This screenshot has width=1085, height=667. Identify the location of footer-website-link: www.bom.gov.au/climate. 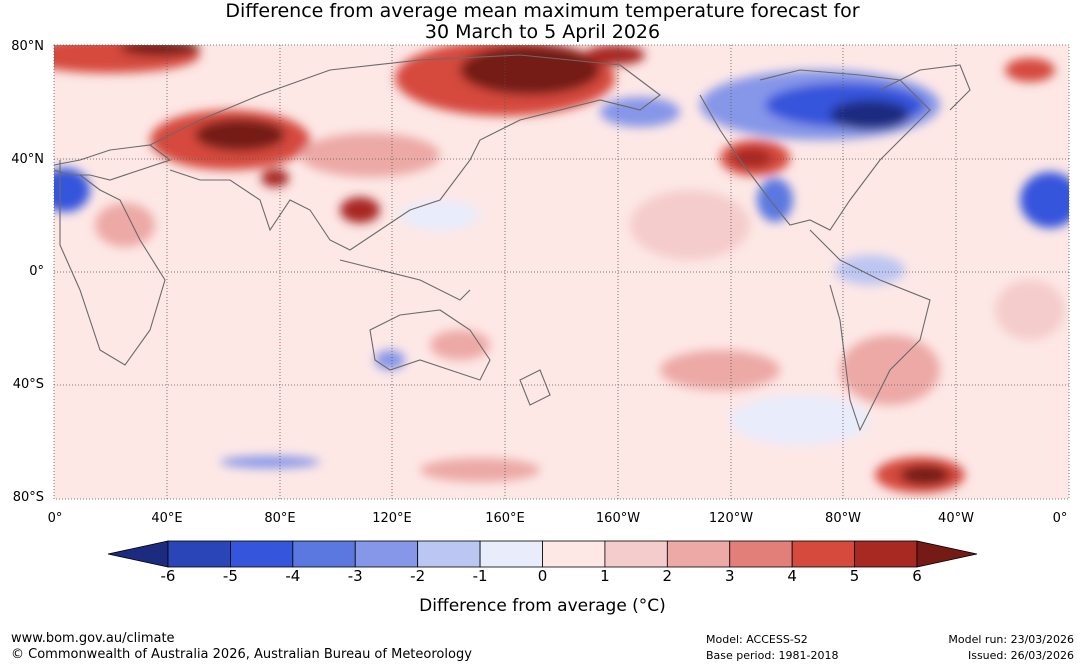
(93, 638).